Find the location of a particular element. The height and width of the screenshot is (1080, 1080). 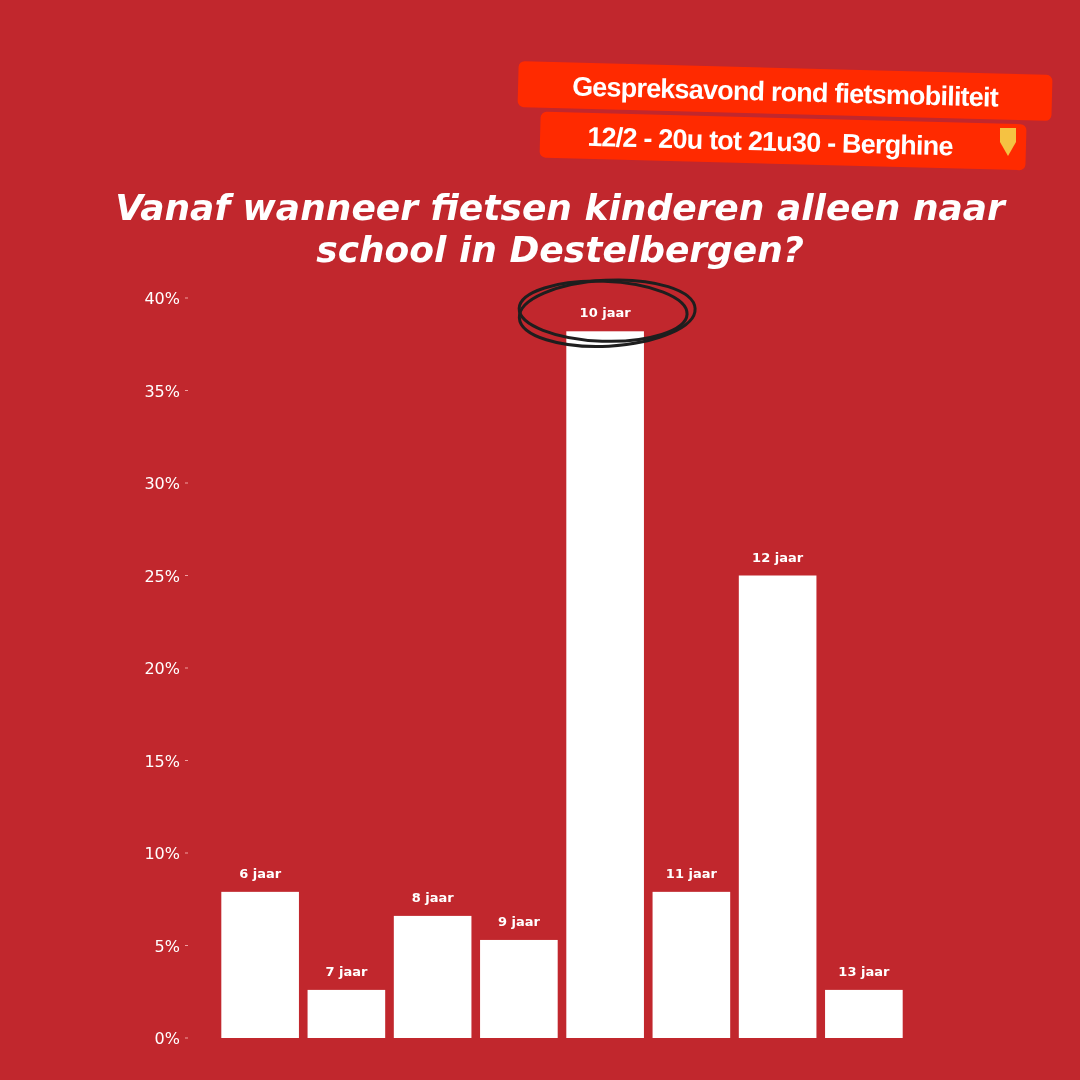

y-tick-label: 40% is located at coordinates (162, 298).